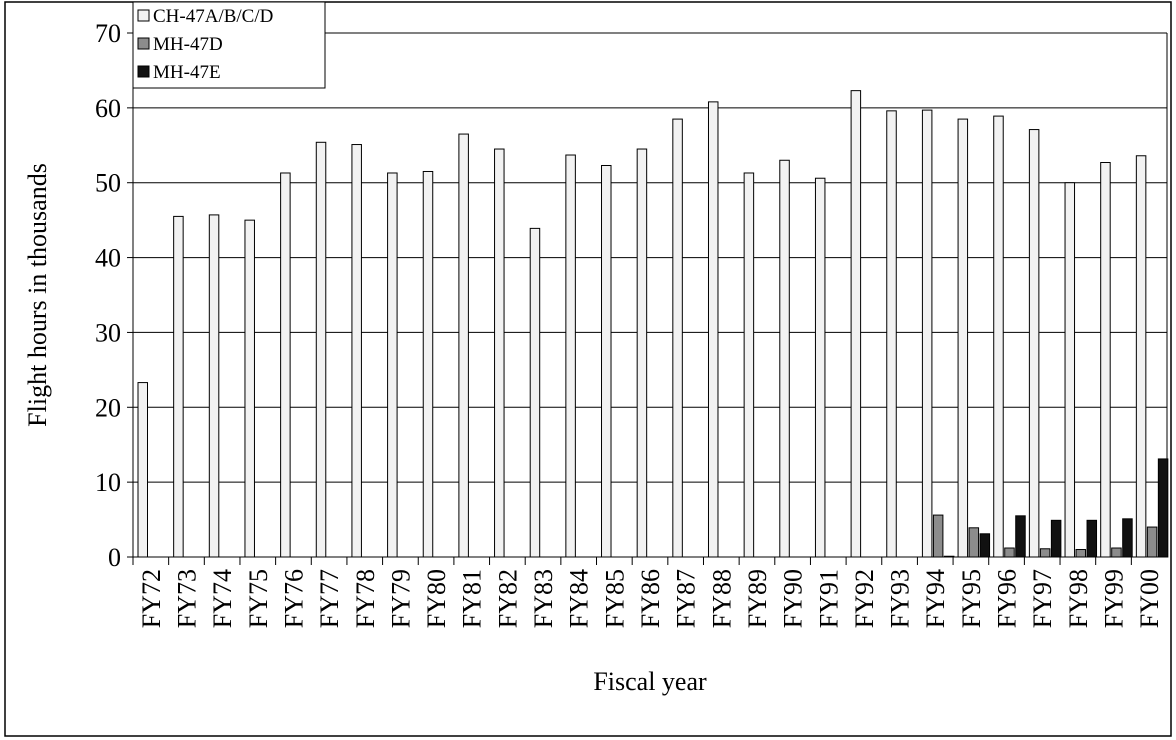  I want to click on x-tick-label: FY82, so click(507, 598).